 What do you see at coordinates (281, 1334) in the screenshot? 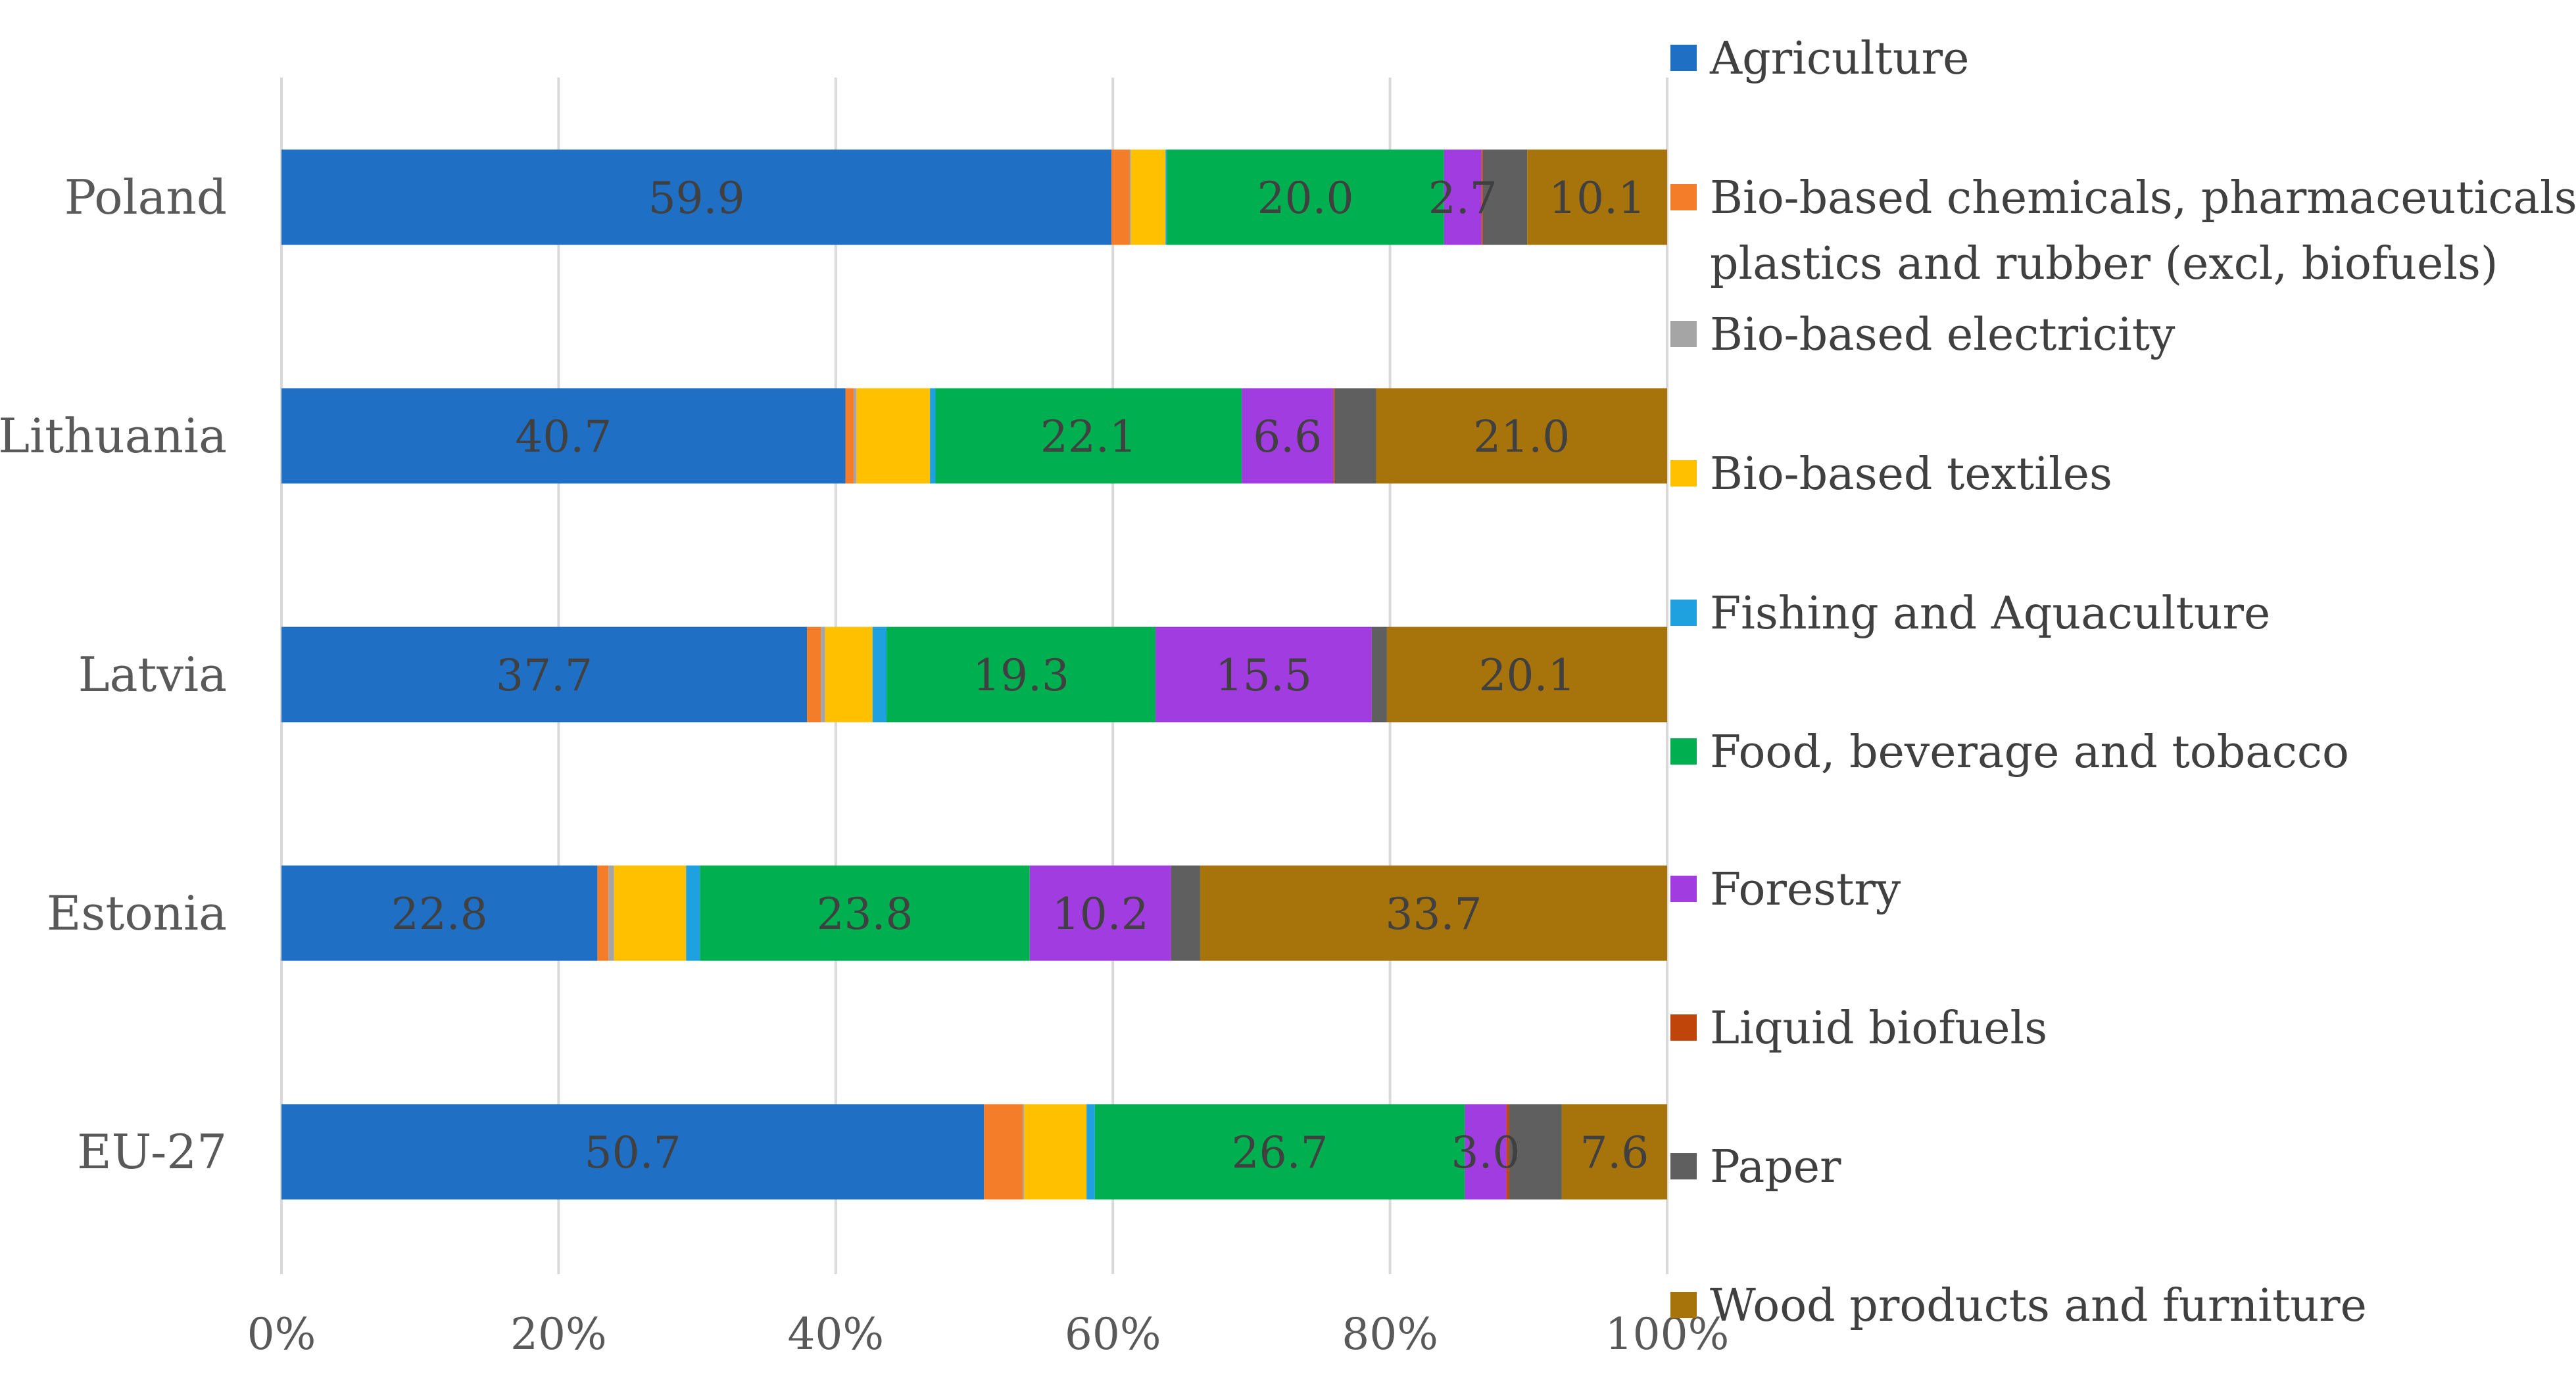
I see `x-tick-label: 0%` at bounding box center [281, 1334].